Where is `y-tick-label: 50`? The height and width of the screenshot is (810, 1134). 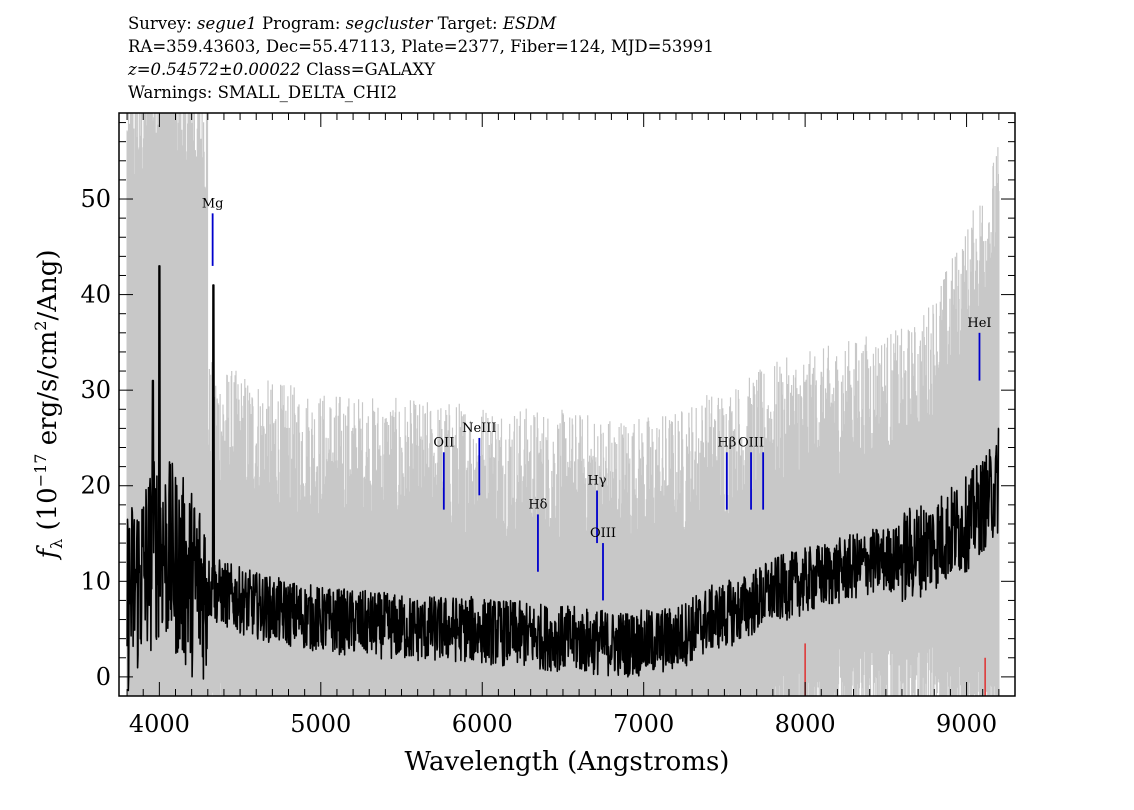 y-tick-label: 50 is located at coordinates (95, 199).